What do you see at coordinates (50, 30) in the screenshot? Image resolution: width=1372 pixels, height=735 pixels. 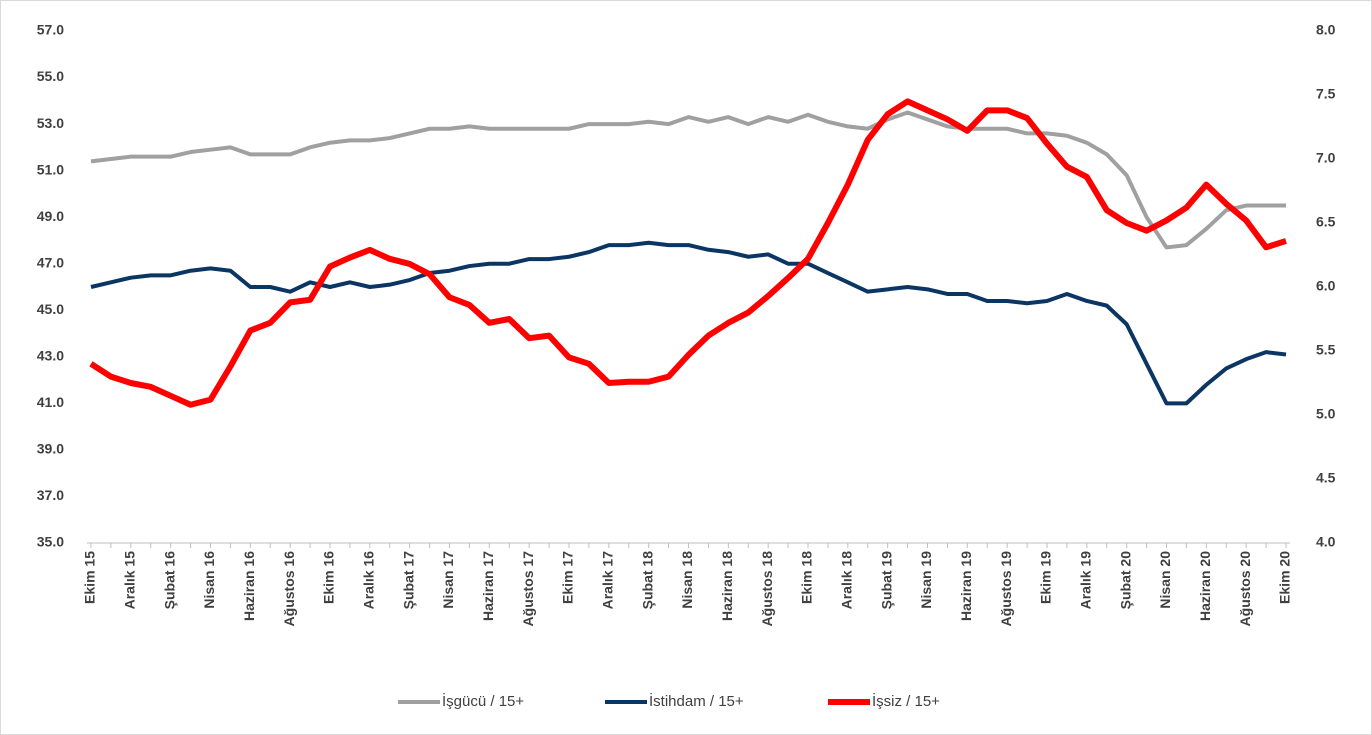 I see `y-tick-label: 57.0` at bounding box center [50, 30].